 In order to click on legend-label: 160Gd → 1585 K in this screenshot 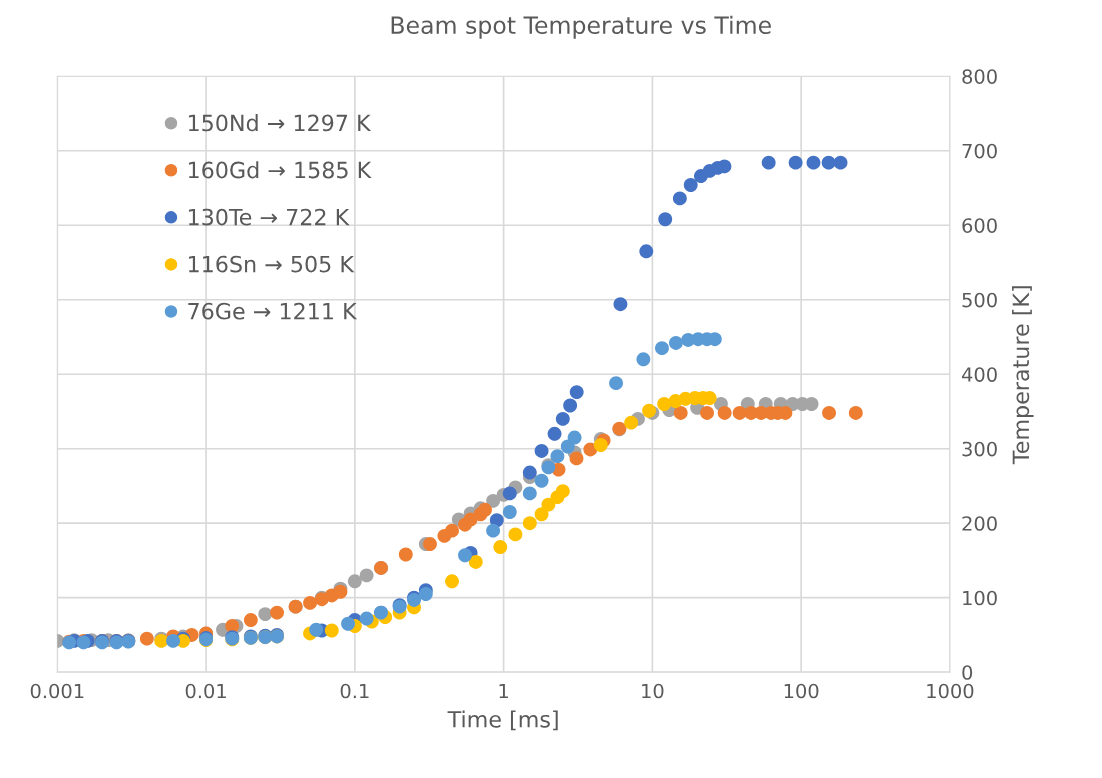, I will do `click(280, 170)`.